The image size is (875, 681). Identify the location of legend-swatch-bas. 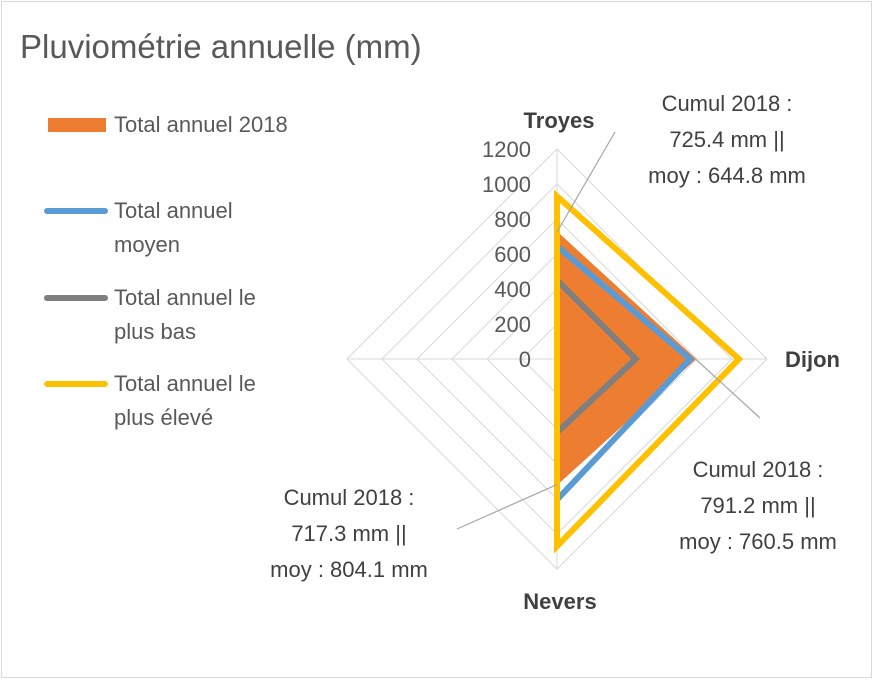
(76, 298).